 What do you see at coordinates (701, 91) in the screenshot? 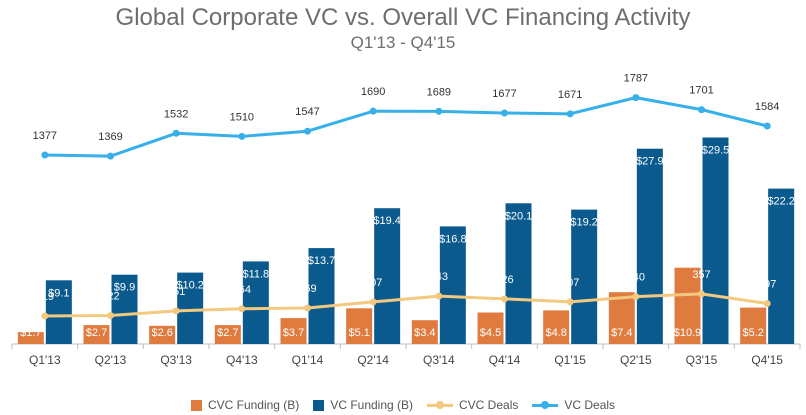
I see `vc-deals-label: 1701` at bounding box center [701, 91].